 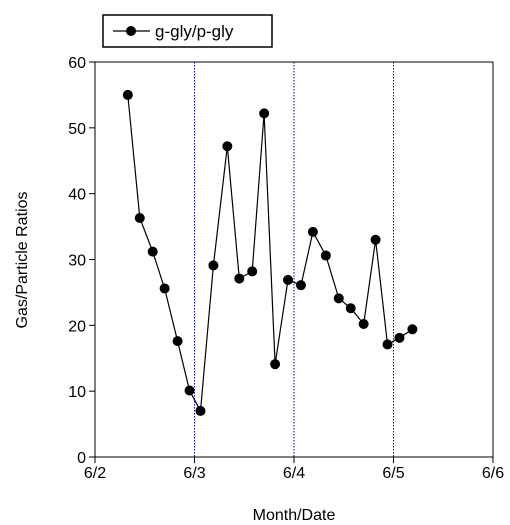 What do you see at coordinates (194, 473) in the screenshot?
I see `x-tick-label-1: 6/3` at bounding box center [194, 473].